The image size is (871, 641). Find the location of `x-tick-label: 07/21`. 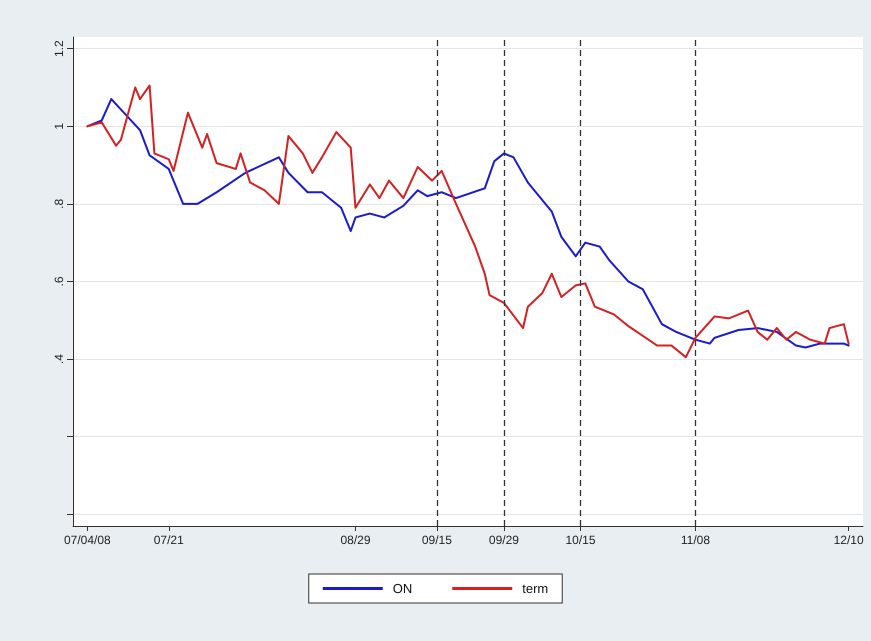

x-tick-label: 07/21 is located at coordinates (169, 540).